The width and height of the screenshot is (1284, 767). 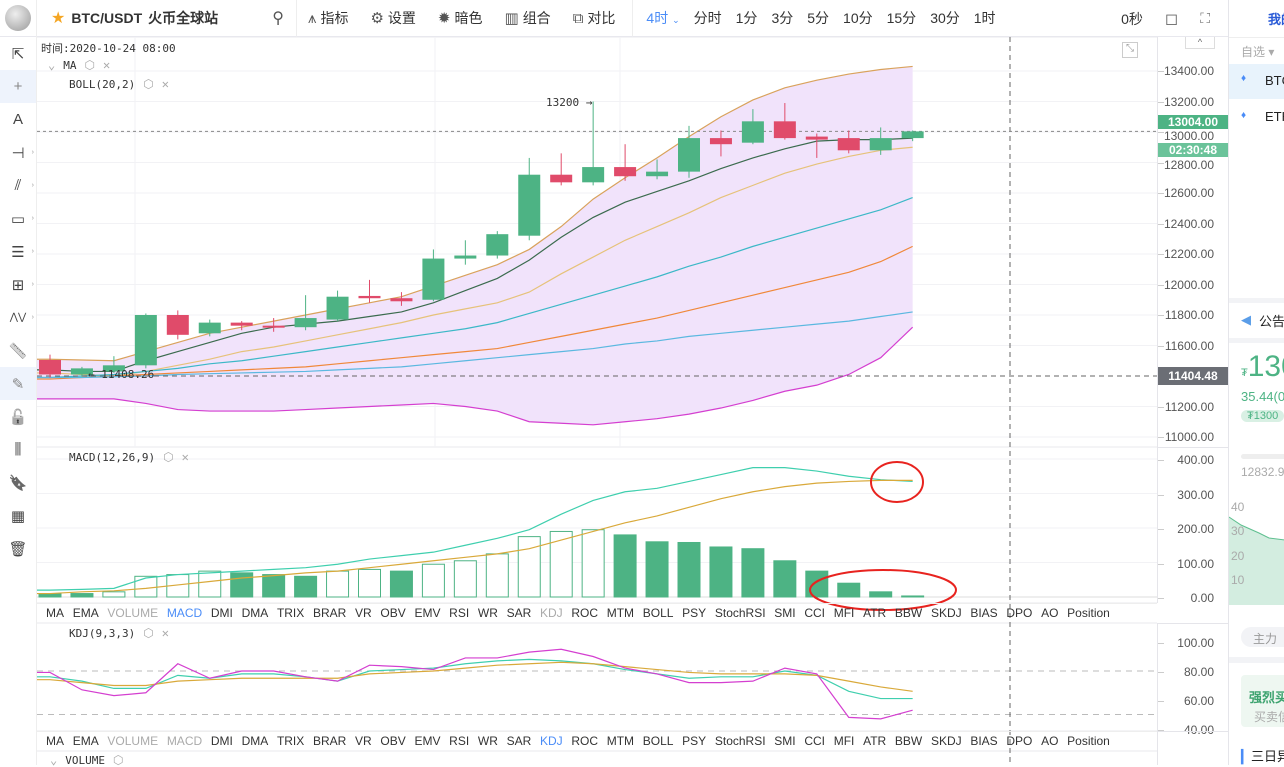 What do you see at coordinates (328, 18) in the screenshot?
I see `tool-indicator: ⩚ 指标` at bounding box center [328, 18].